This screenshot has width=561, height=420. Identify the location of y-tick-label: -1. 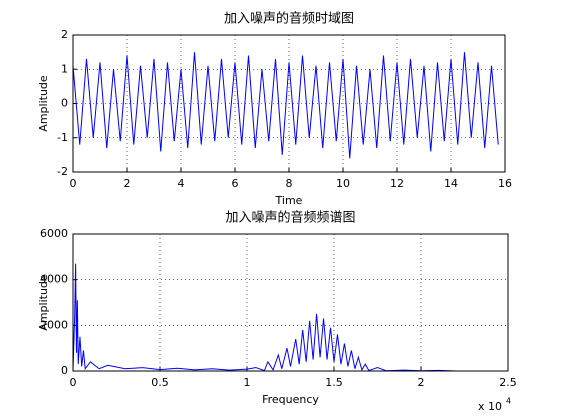
(62, 137).